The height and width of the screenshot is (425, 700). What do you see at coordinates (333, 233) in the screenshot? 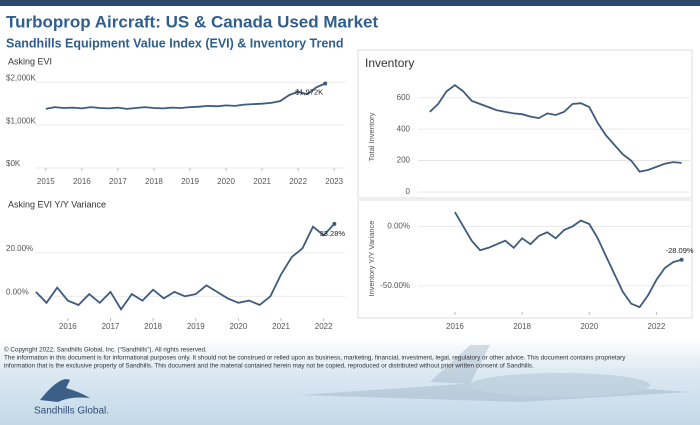
I see `data-label: 33.28%` at bounding box center [333, 233].